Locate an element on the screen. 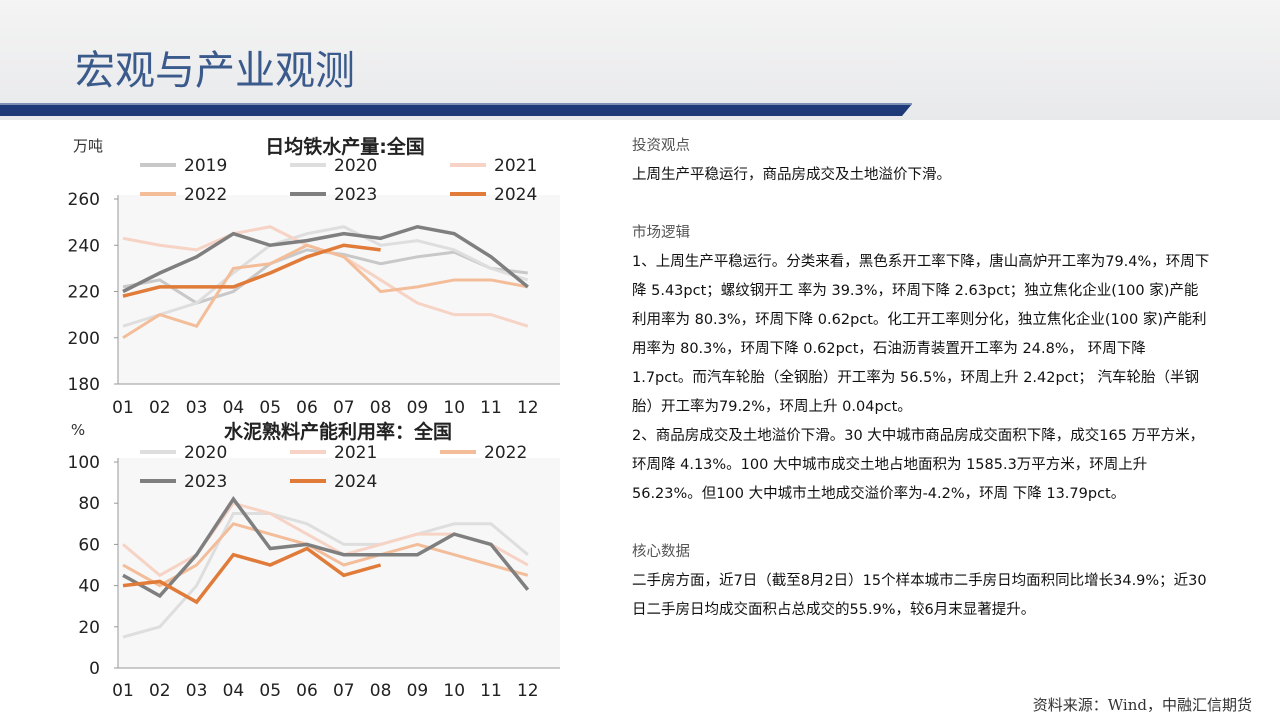  paragraph: 上周生产平稳运行，商品房成交及土地溢价下滑。 is located at coordinates (791, 175).